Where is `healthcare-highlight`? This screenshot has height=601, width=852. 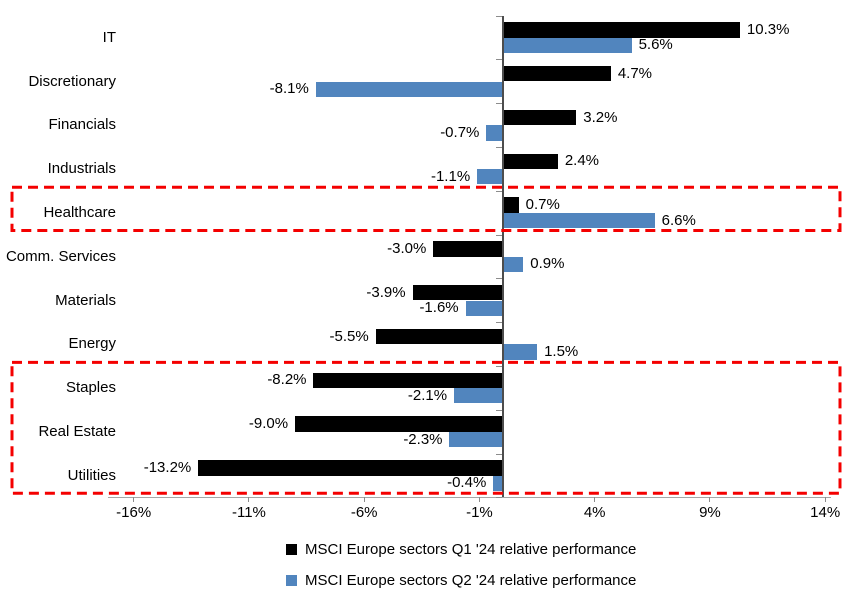
healthcare-highlight is located at coordinates (426, 208).